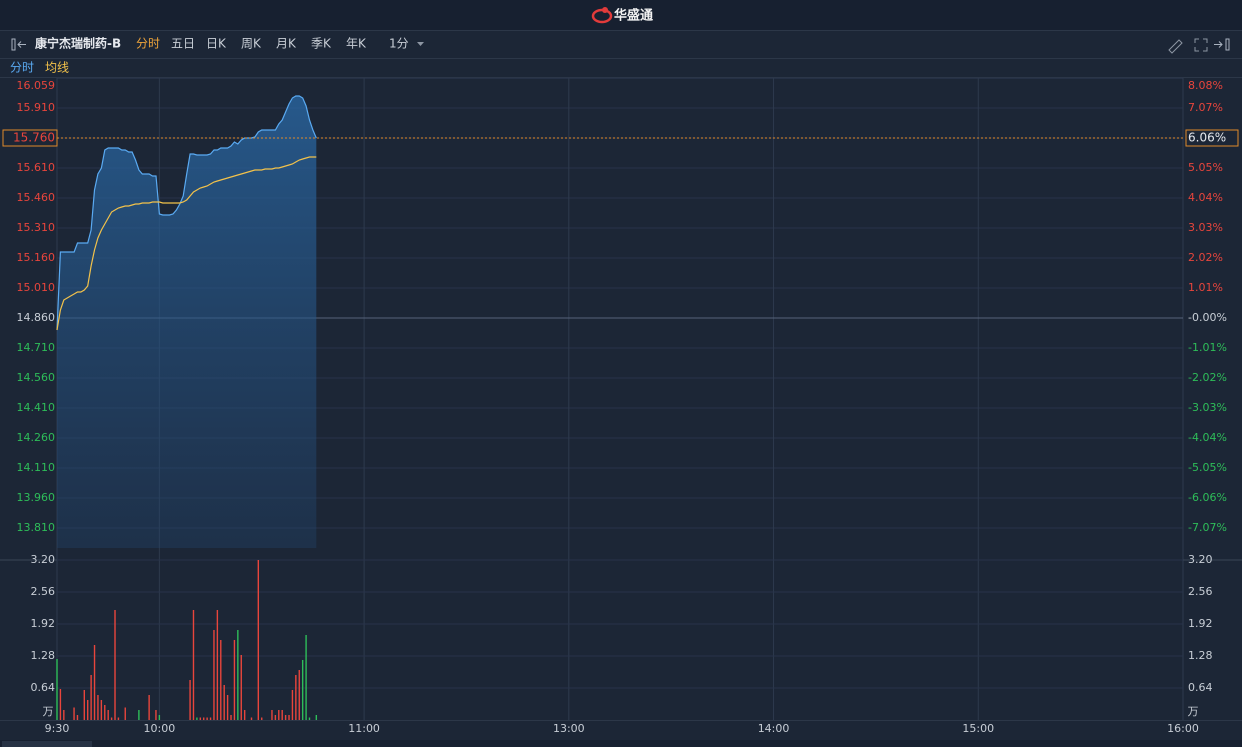 The height and width of the screenshot is (747, 1242). I want to click on last-price-box, so click(30, 138).